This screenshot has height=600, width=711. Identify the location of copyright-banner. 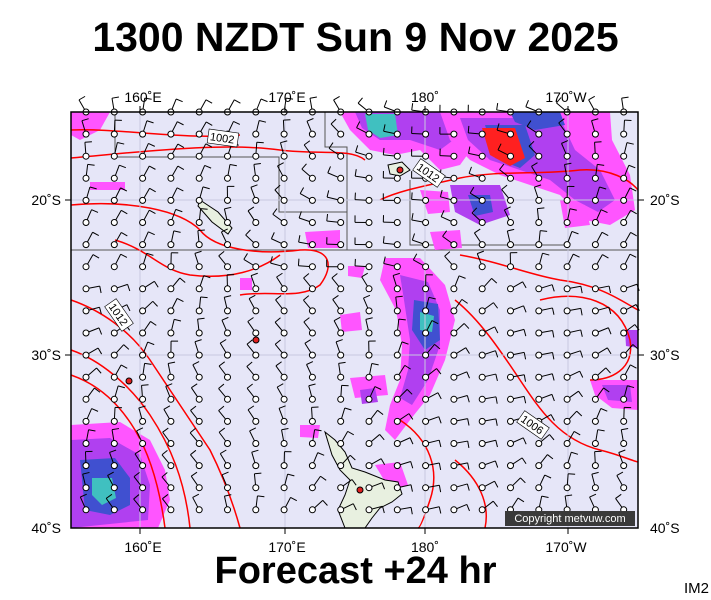
(570, 518).